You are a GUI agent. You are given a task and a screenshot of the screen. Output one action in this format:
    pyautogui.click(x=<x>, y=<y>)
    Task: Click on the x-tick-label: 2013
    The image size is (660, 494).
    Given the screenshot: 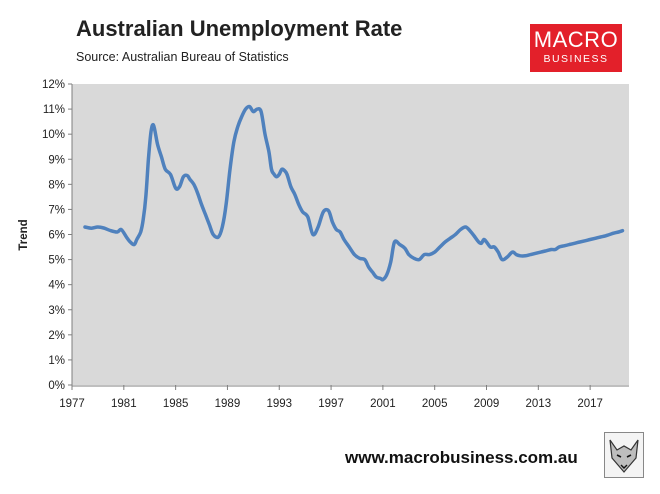 What is the action you would take?
    pyautogui.click(x=539, y=404)
    